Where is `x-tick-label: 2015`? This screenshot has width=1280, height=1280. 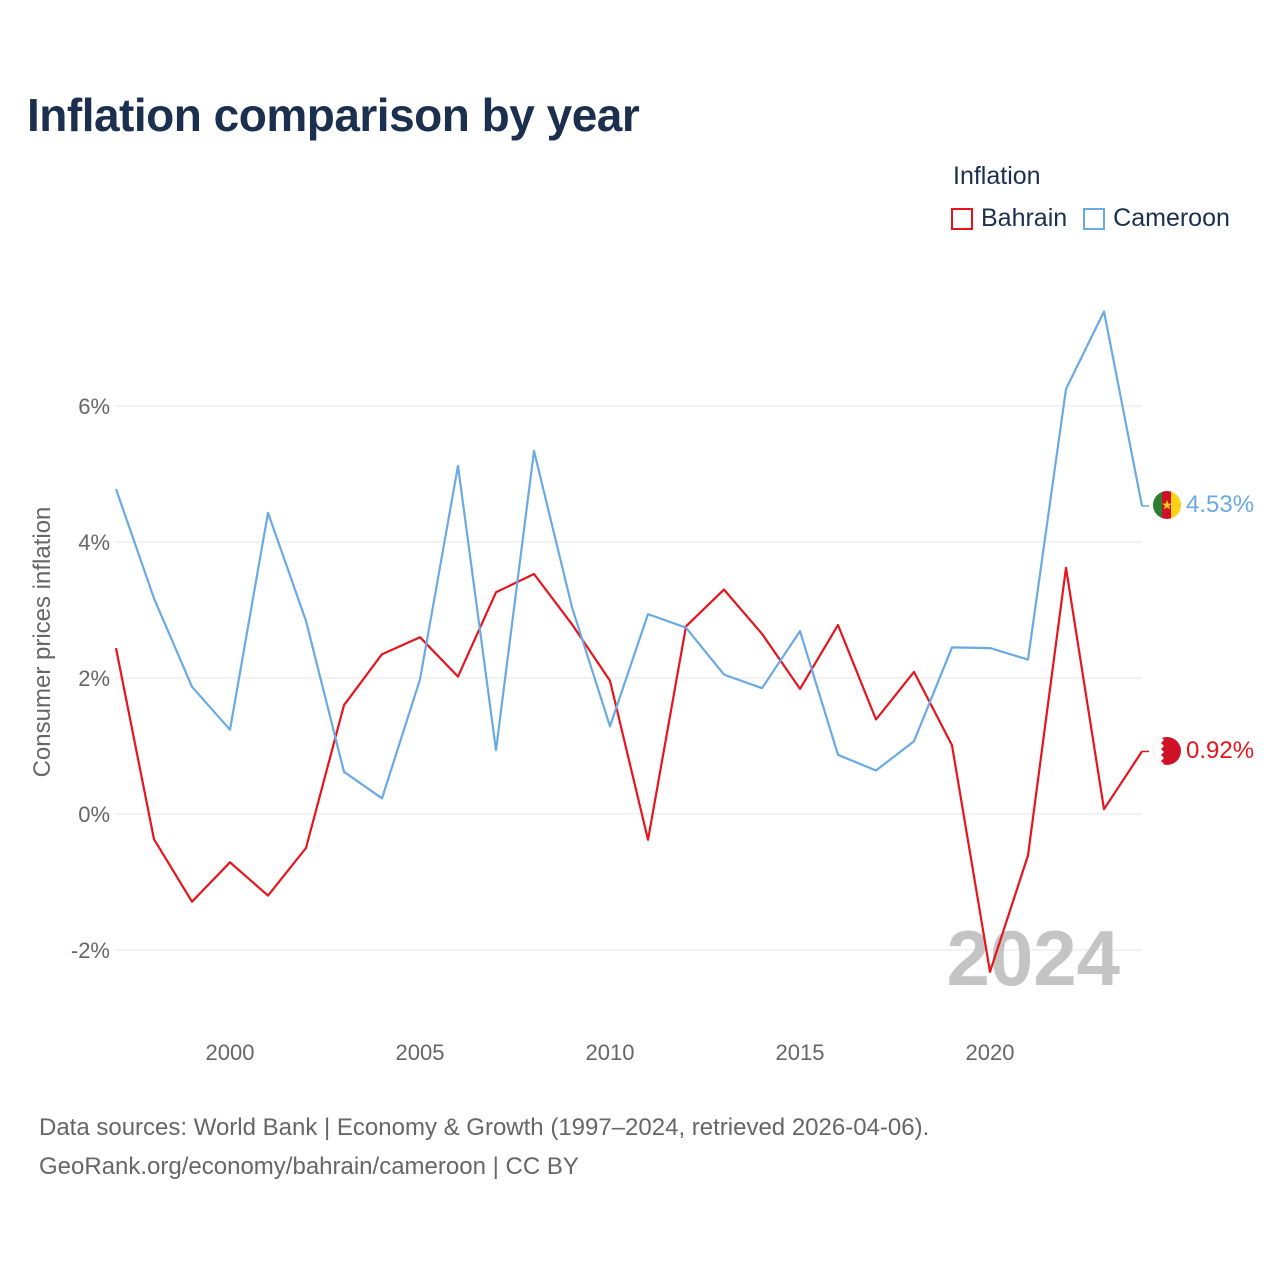 x-tick-label: 2015 is located at coordinates (800, 1052).